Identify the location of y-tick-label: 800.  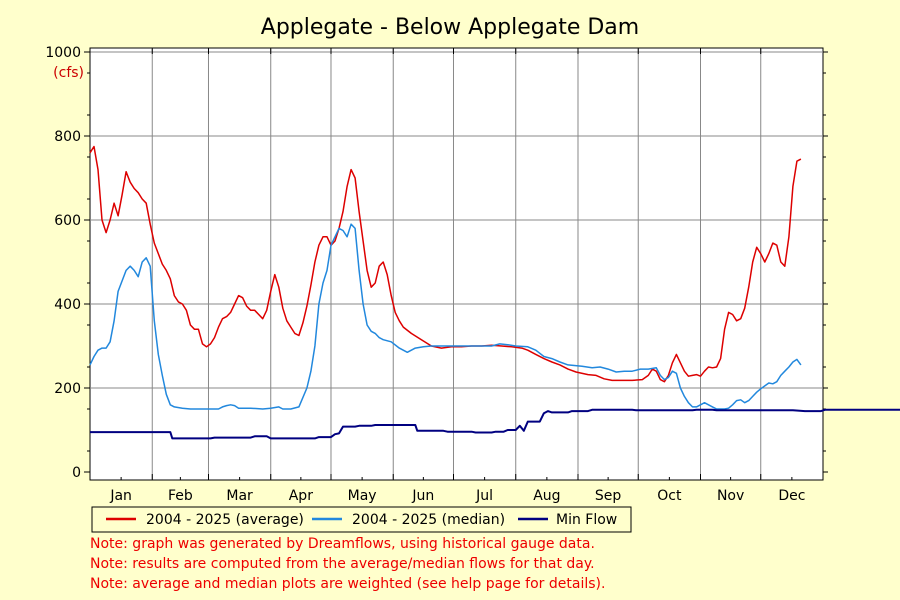
(67, 137).